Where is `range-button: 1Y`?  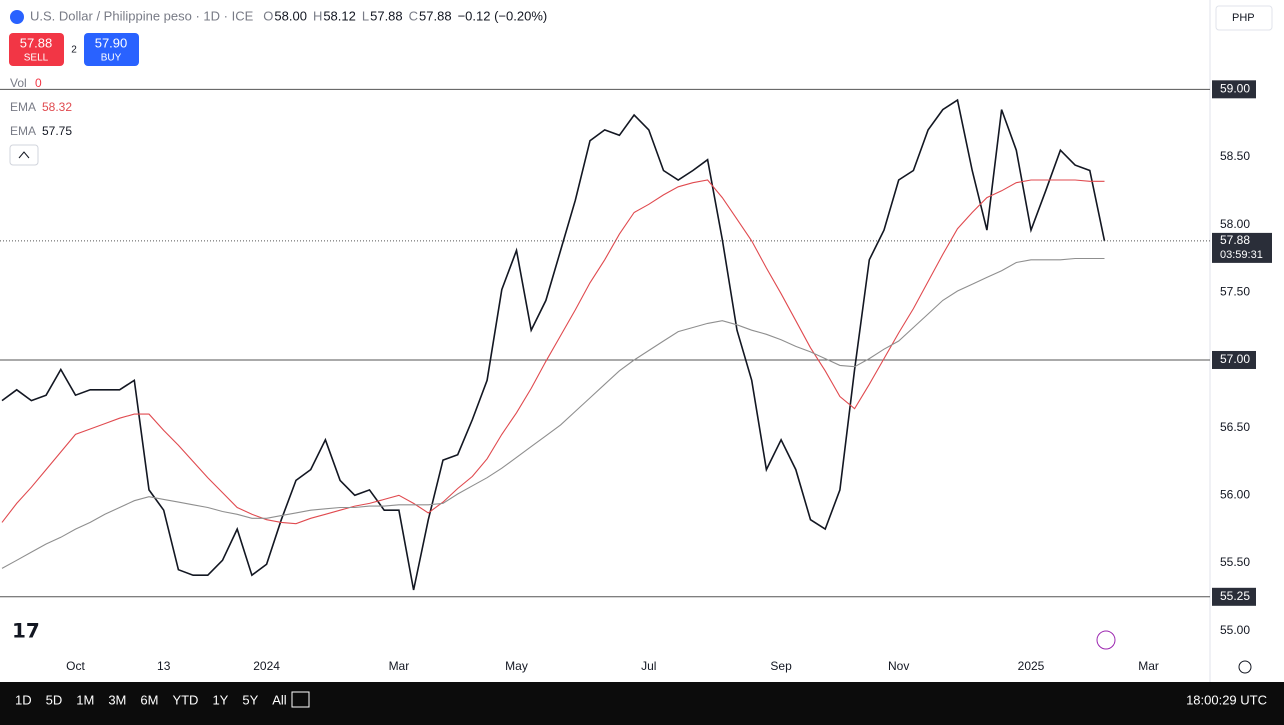 range-button: 1Y is located at coordinates (220, 699).